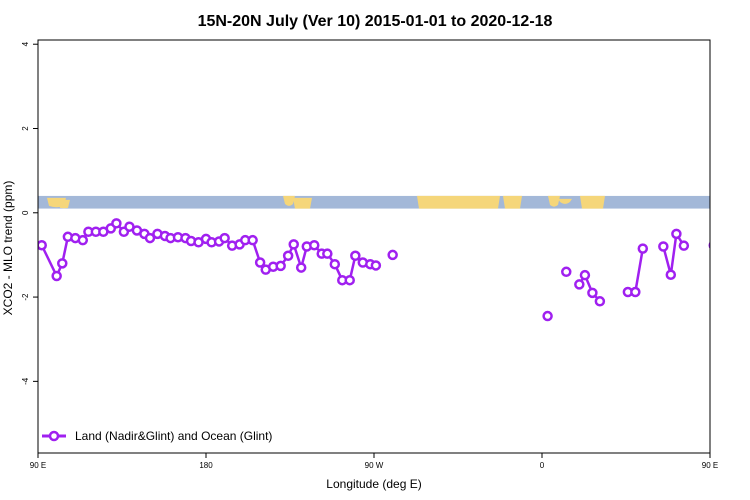 The image size is (750, 500). I want to click on ocean-band, so click(374, 202).